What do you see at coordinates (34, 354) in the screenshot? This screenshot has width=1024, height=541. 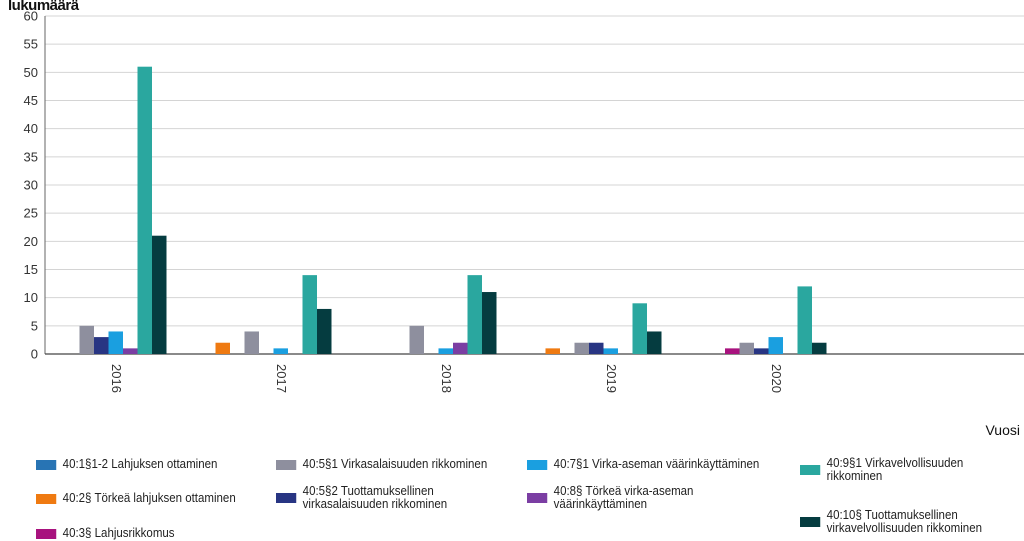 I see `y-tick-label: 0` at bounding box center [34, 354].